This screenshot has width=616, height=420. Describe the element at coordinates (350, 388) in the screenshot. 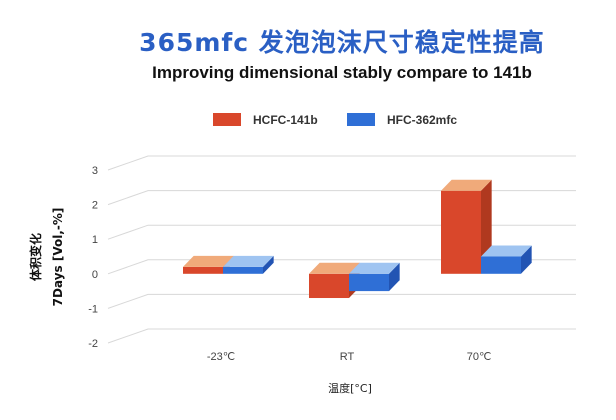

I see `x-axis-label: 温度[°C]` at that location.